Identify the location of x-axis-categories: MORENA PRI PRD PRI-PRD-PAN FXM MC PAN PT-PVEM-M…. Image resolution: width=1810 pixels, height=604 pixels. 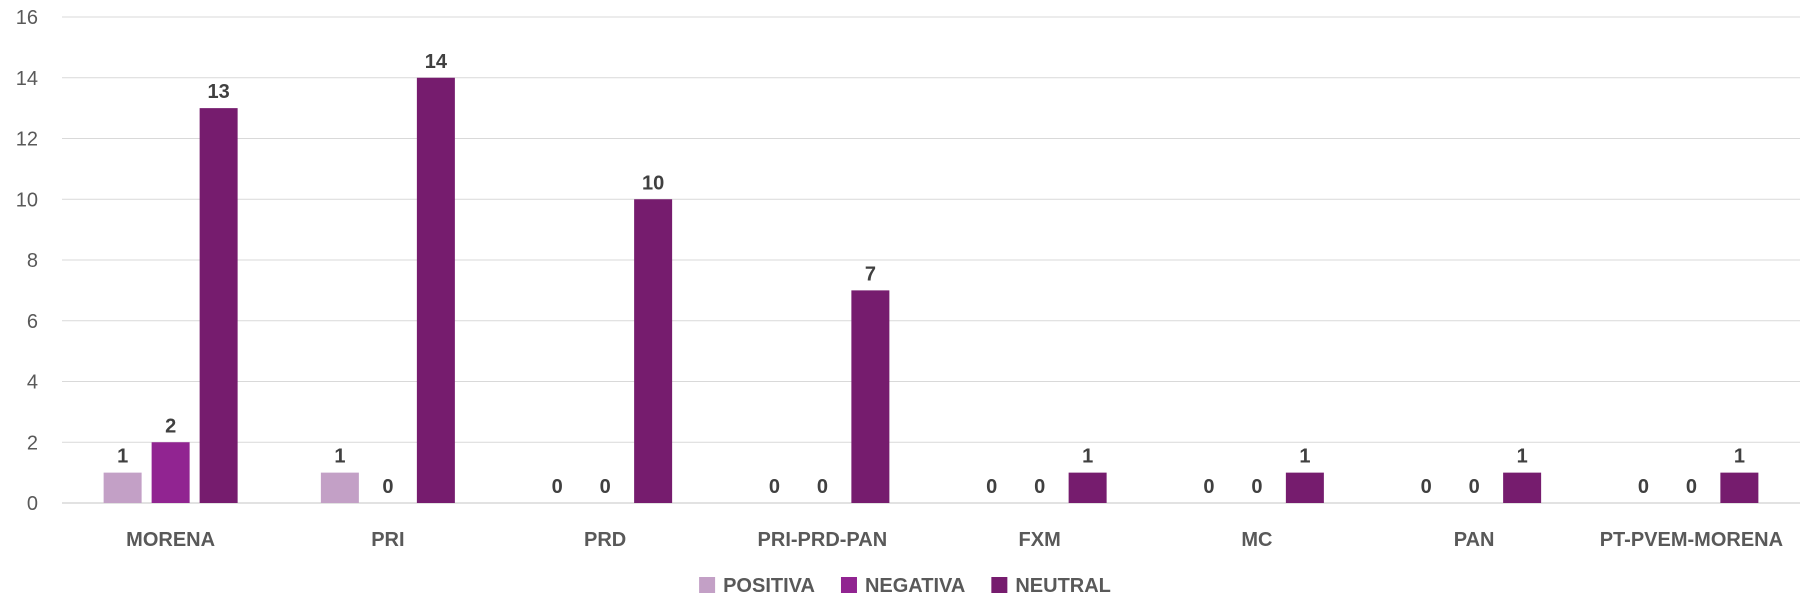
(954, 540).